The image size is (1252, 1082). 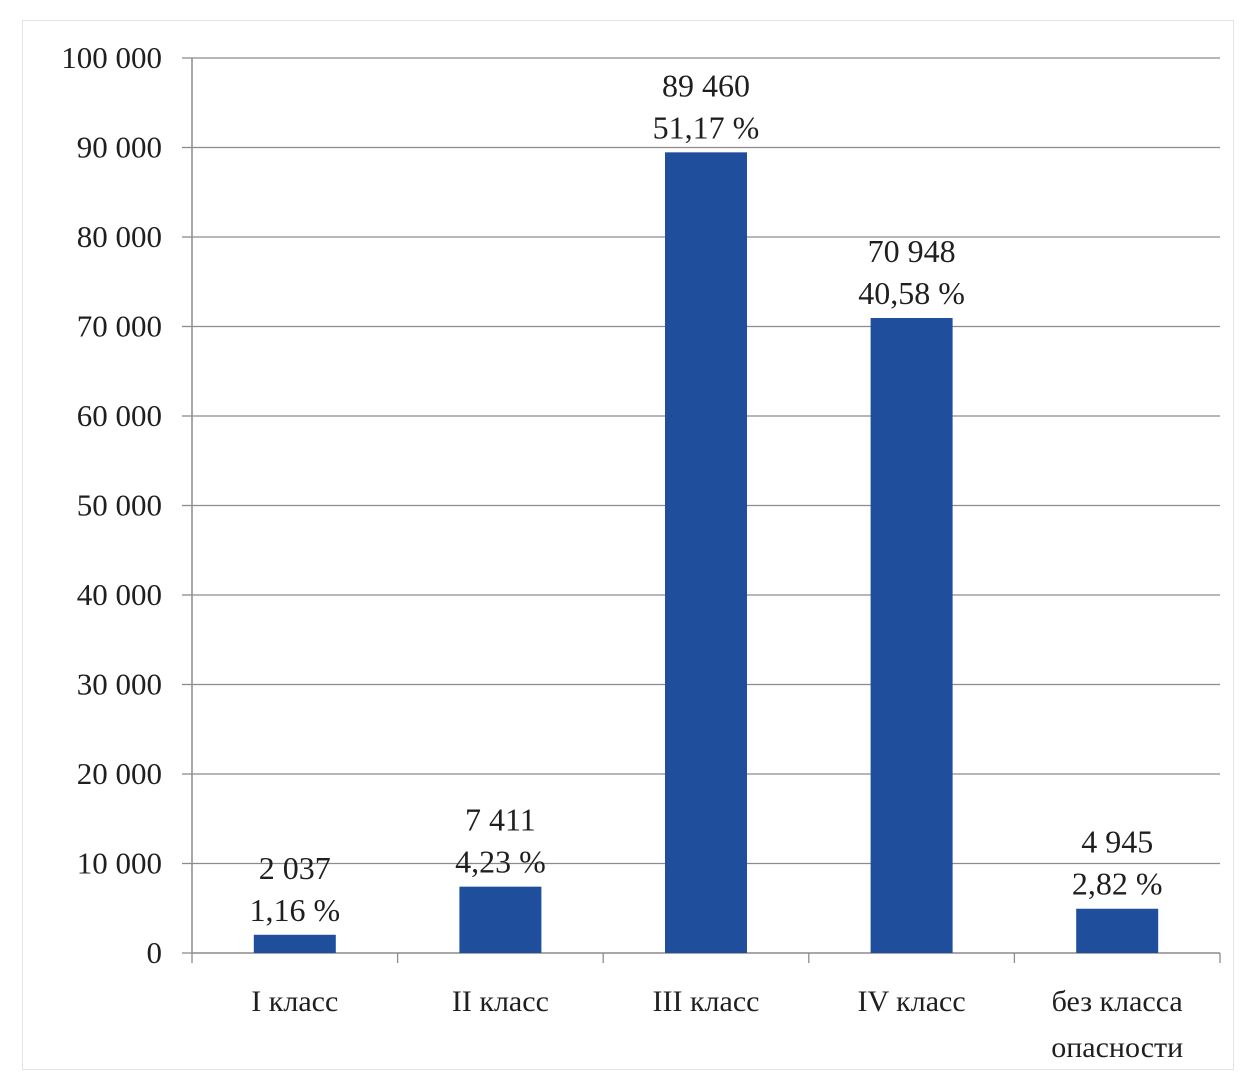 What do you see at coordinates (295, 868) in the screenshot?
I see `bar-value-label: 2 037` at bounding box center [295, 868].